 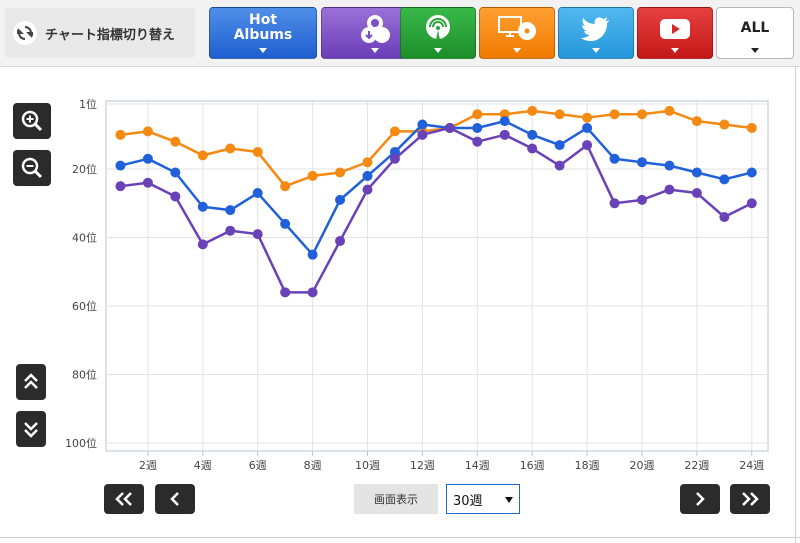 I want to click on prev-page-button, so click(x=175, y=499).